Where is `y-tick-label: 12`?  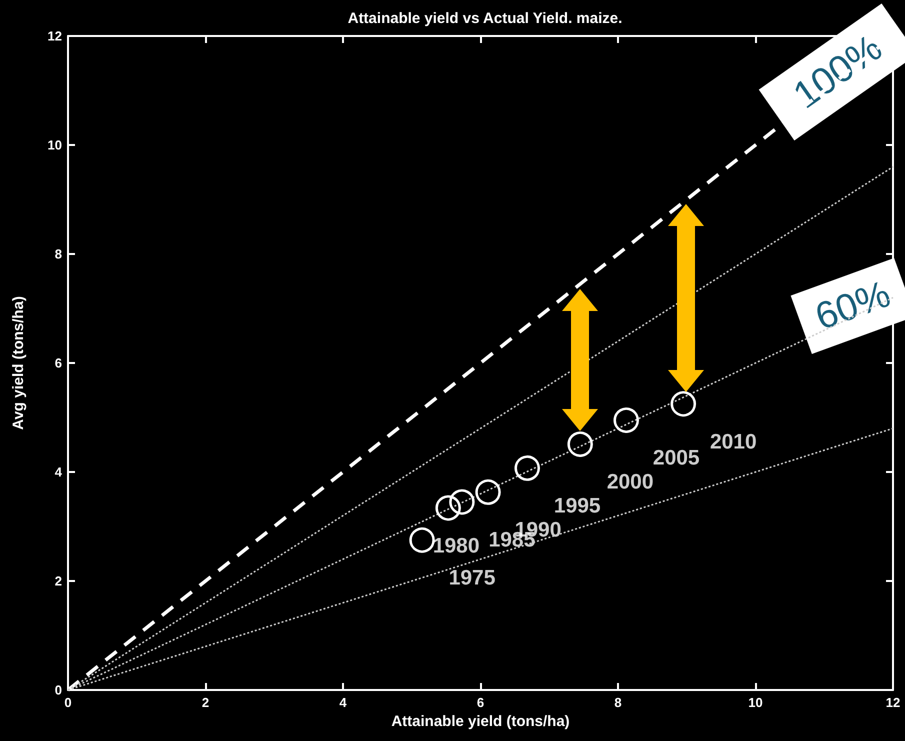
y-tick-label: 12 is located at coordinates (55, 36).